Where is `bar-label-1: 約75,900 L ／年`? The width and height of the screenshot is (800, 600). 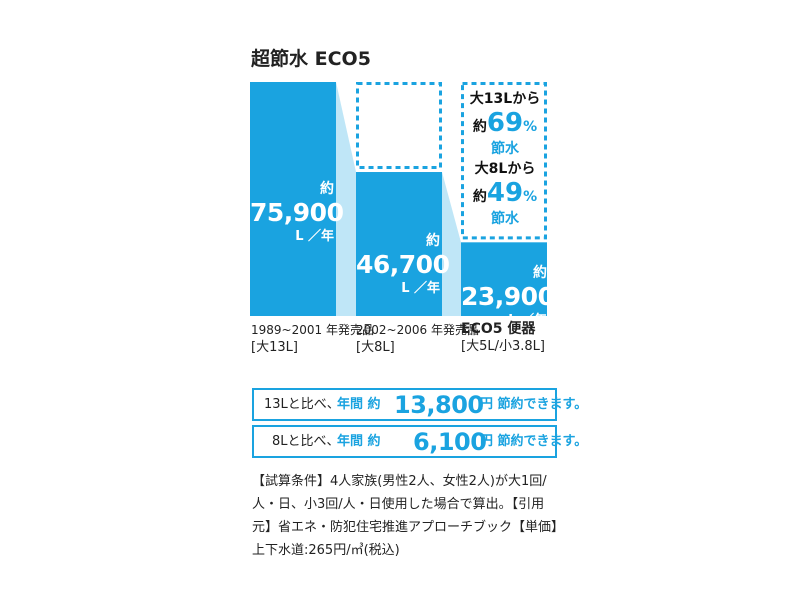 bar-label-1: 約75,900 L ／年 is located at coordinates (297, 211).